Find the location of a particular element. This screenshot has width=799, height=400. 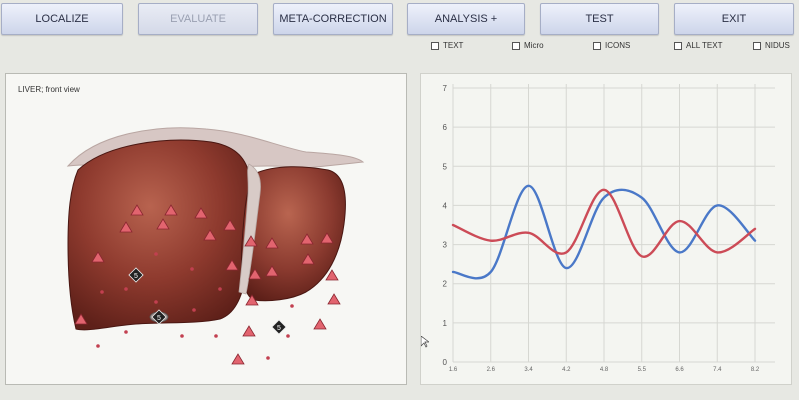

x-tick-label: 4.8 is located at coordinates (604, 370).